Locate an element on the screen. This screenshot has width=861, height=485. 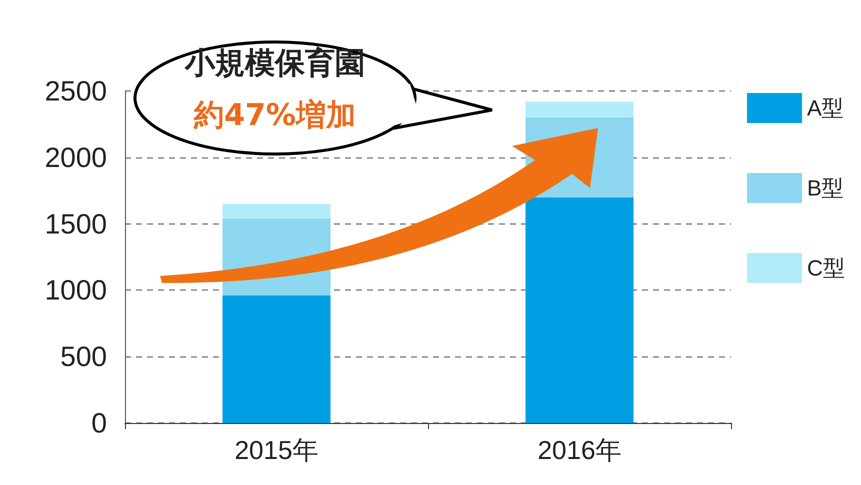
text: 小規模保育園 is located at coordinates (275, 64).